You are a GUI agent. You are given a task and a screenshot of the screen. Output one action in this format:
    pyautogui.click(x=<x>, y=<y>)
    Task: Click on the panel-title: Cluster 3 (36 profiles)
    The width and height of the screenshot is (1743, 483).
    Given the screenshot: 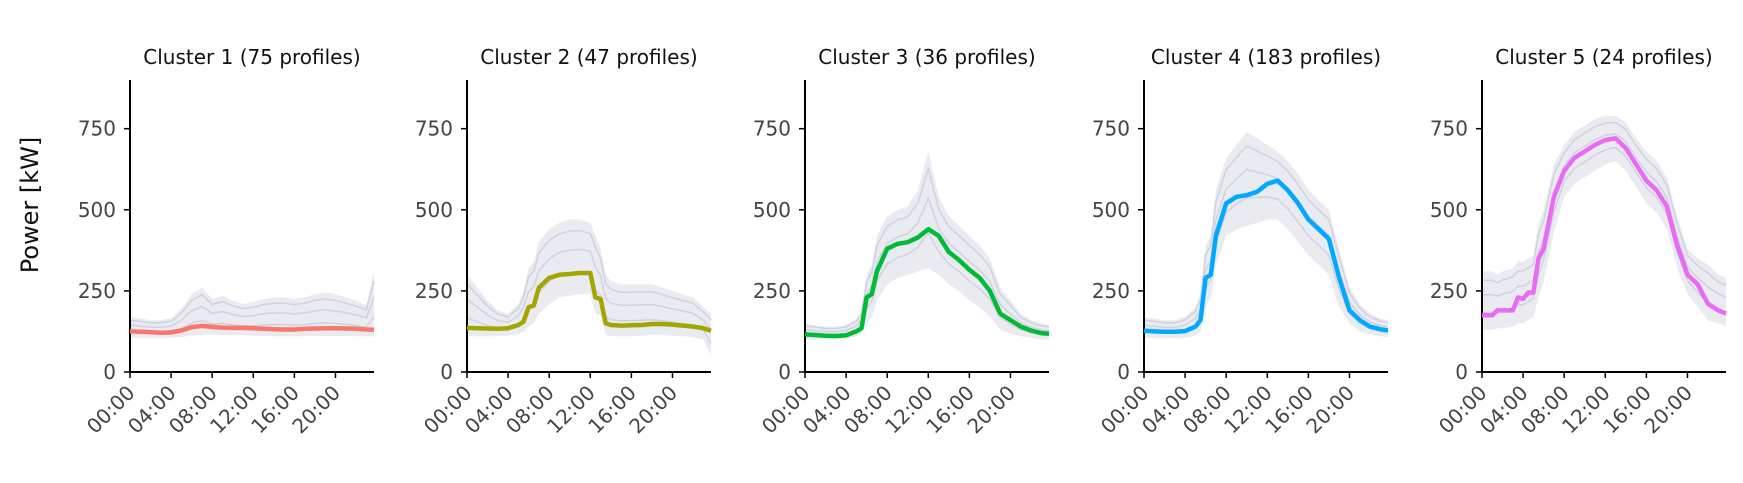 What is the action you would take?
    pyautogui.click(x=926, y=57)
    